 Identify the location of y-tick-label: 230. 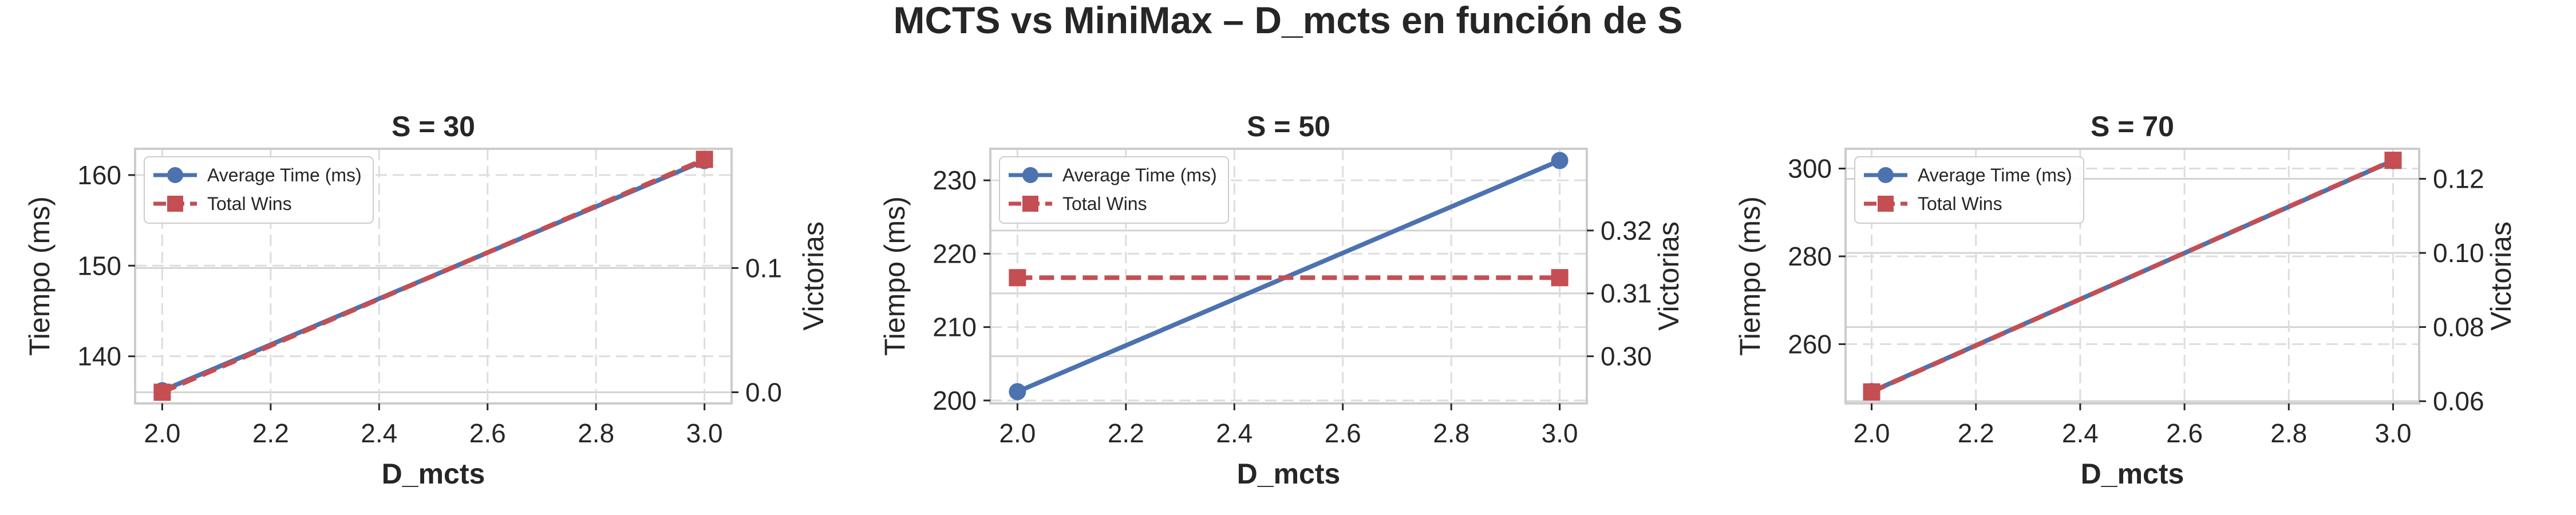
(955, 180).